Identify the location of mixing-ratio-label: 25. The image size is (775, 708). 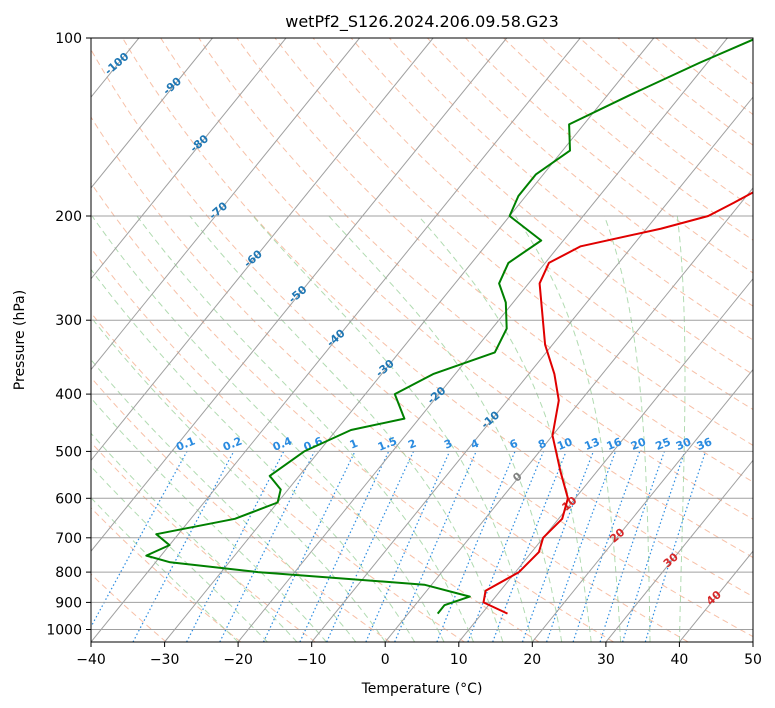
(663, 444).